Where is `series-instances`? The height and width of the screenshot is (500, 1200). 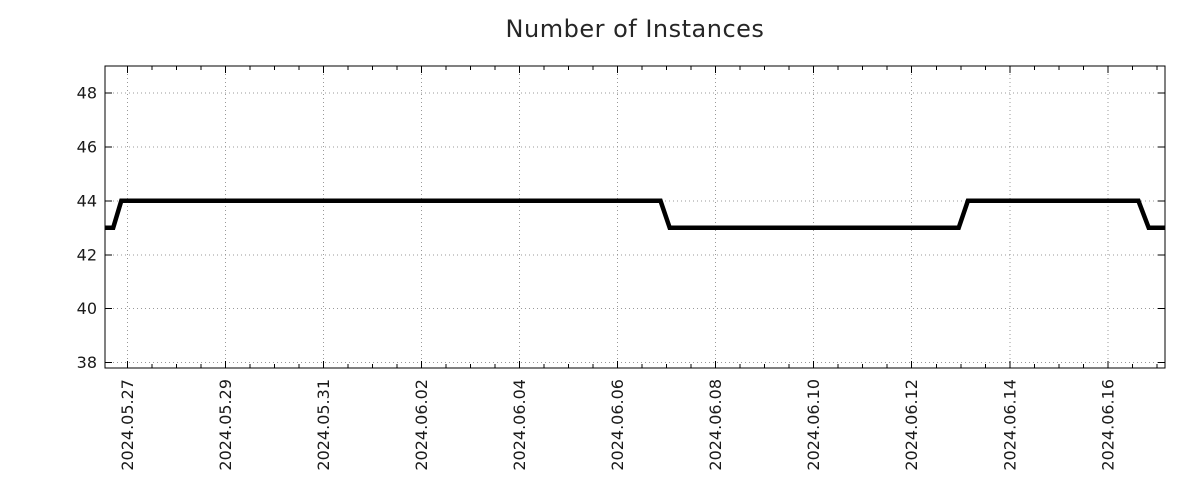 series-instances is located at coordinates (635, 214).